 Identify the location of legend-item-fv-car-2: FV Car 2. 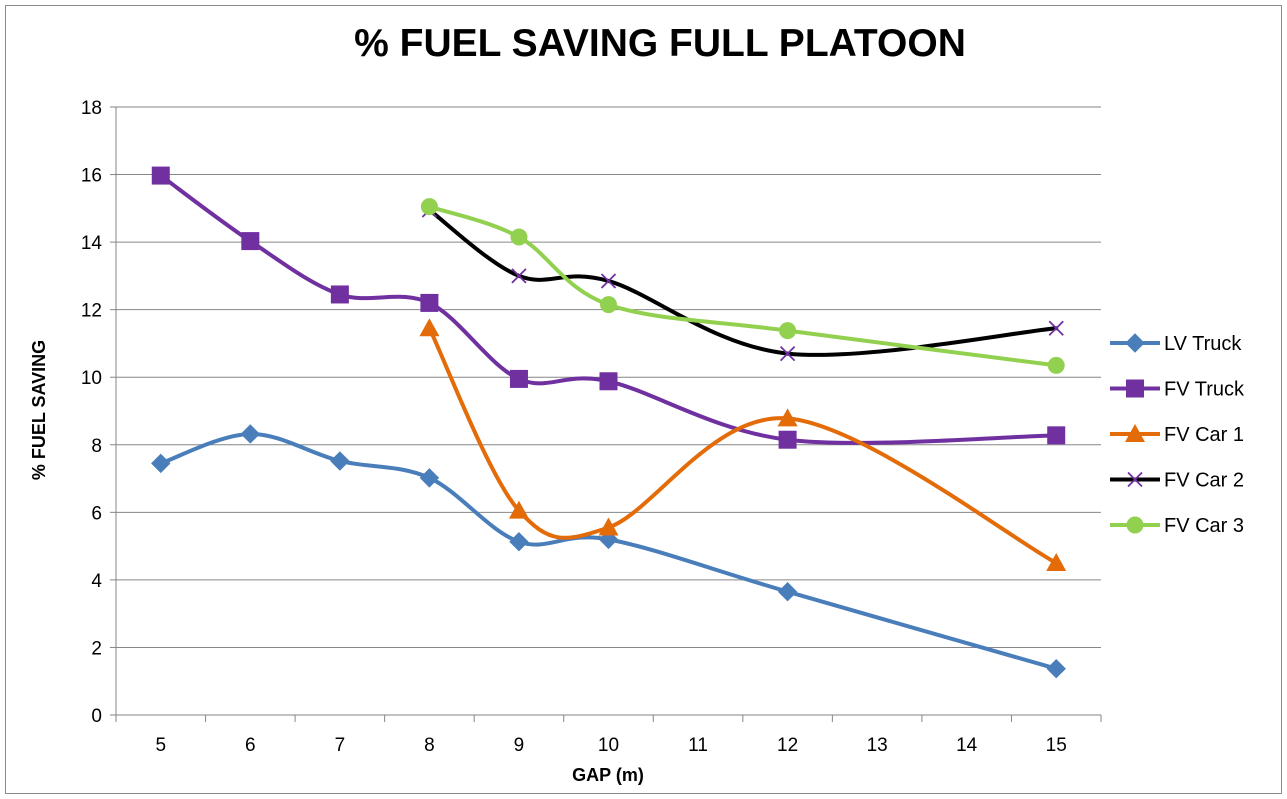
(1177, 481).